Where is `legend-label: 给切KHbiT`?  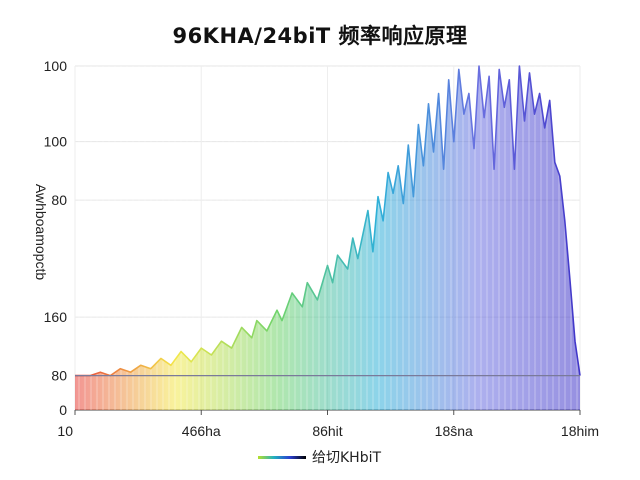 legend-label: 给切KHbiT is located at coordinates (347, 458).